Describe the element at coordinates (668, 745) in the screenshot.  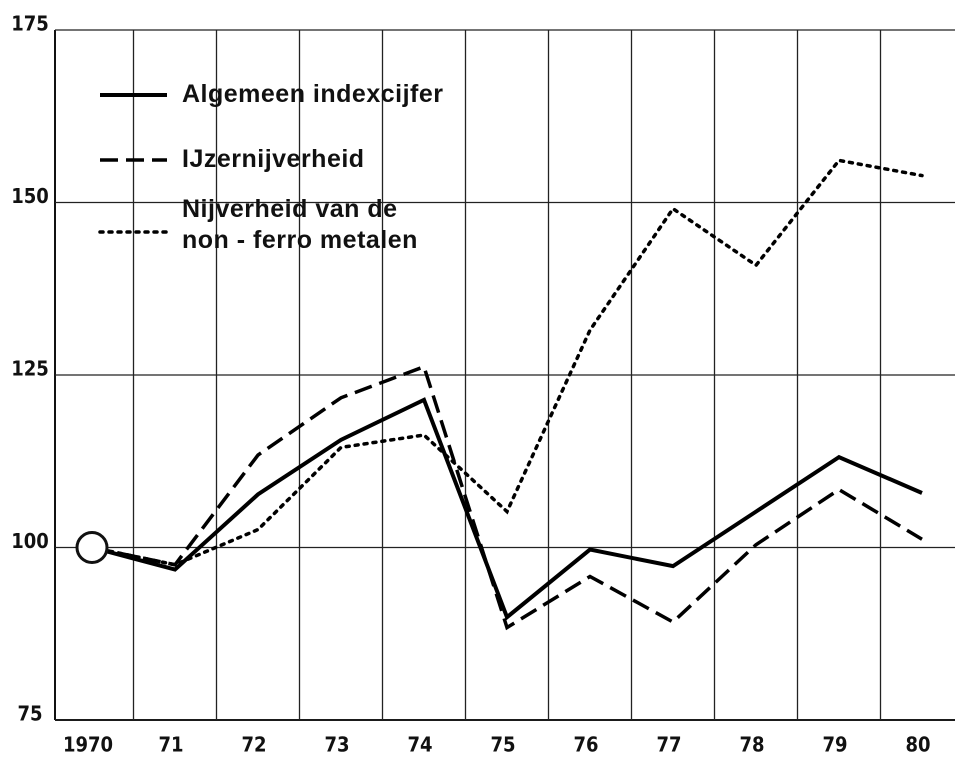
I see `x-tick-label: 77` at that location.